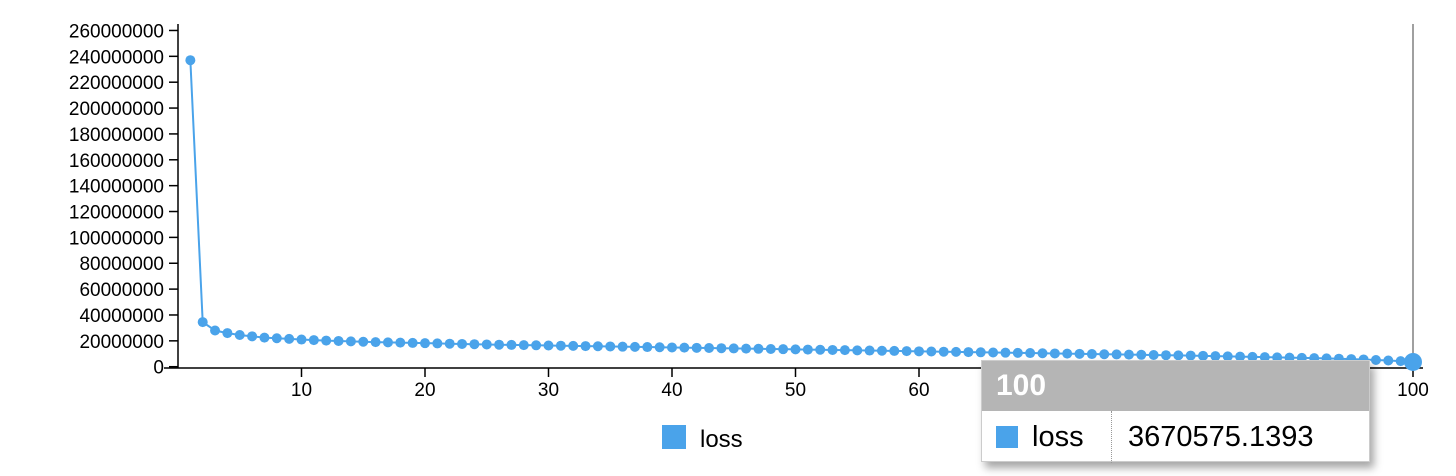  I want to click on legend-swatch-loss, so click(674, 437).